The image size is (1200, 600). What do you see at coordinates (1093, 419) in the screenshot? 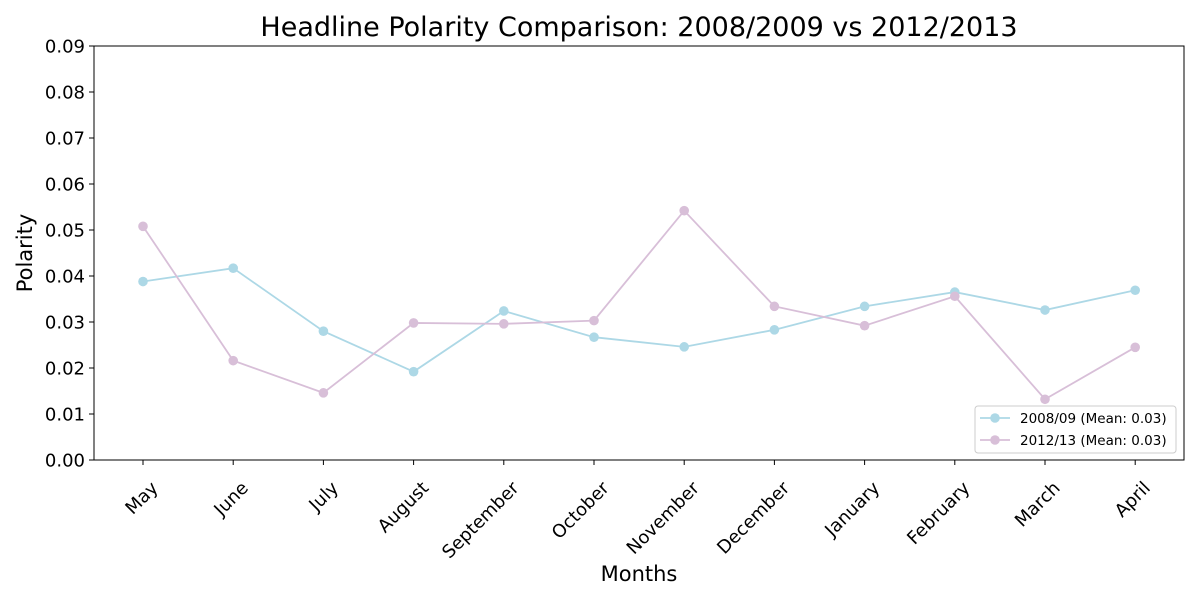
I see `legend-label-1: 2008/09 (Mean: 0.03)` at bounding box center [1093, 419].